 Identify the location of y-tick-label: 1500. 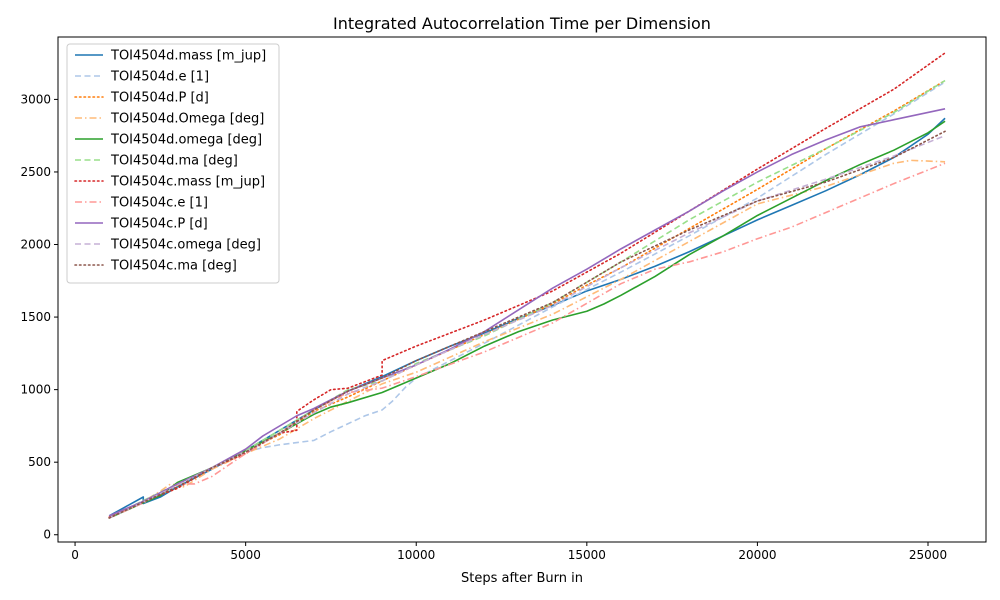
(35, 317).